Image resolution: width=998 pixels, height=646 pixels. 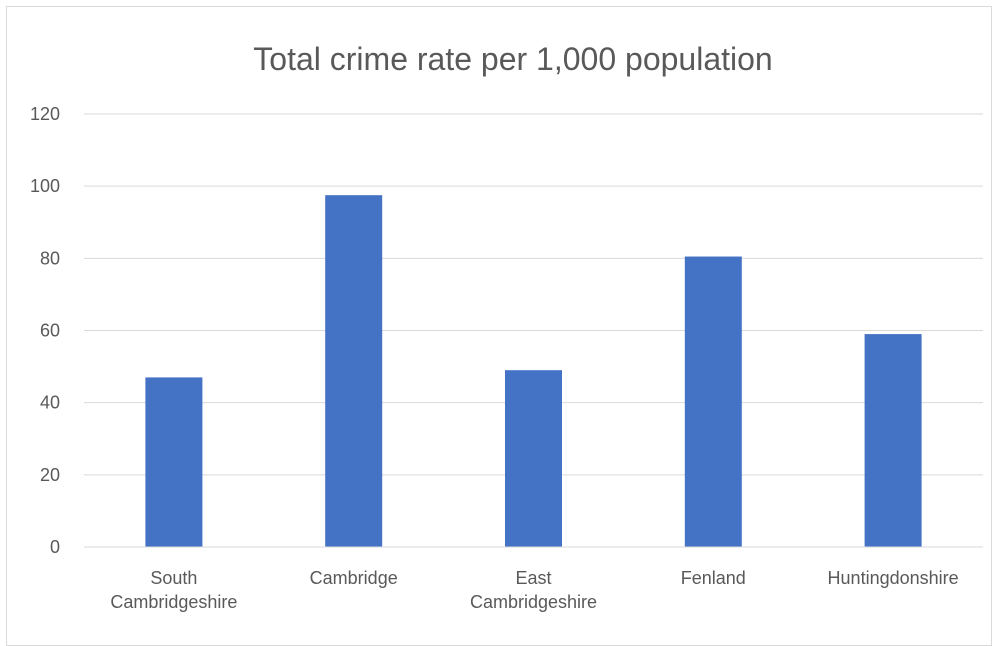 What do you see at coordinates (50, 331) in the screenshot?
I see `y-tick-label: 60` at bounding box center [50, 331].